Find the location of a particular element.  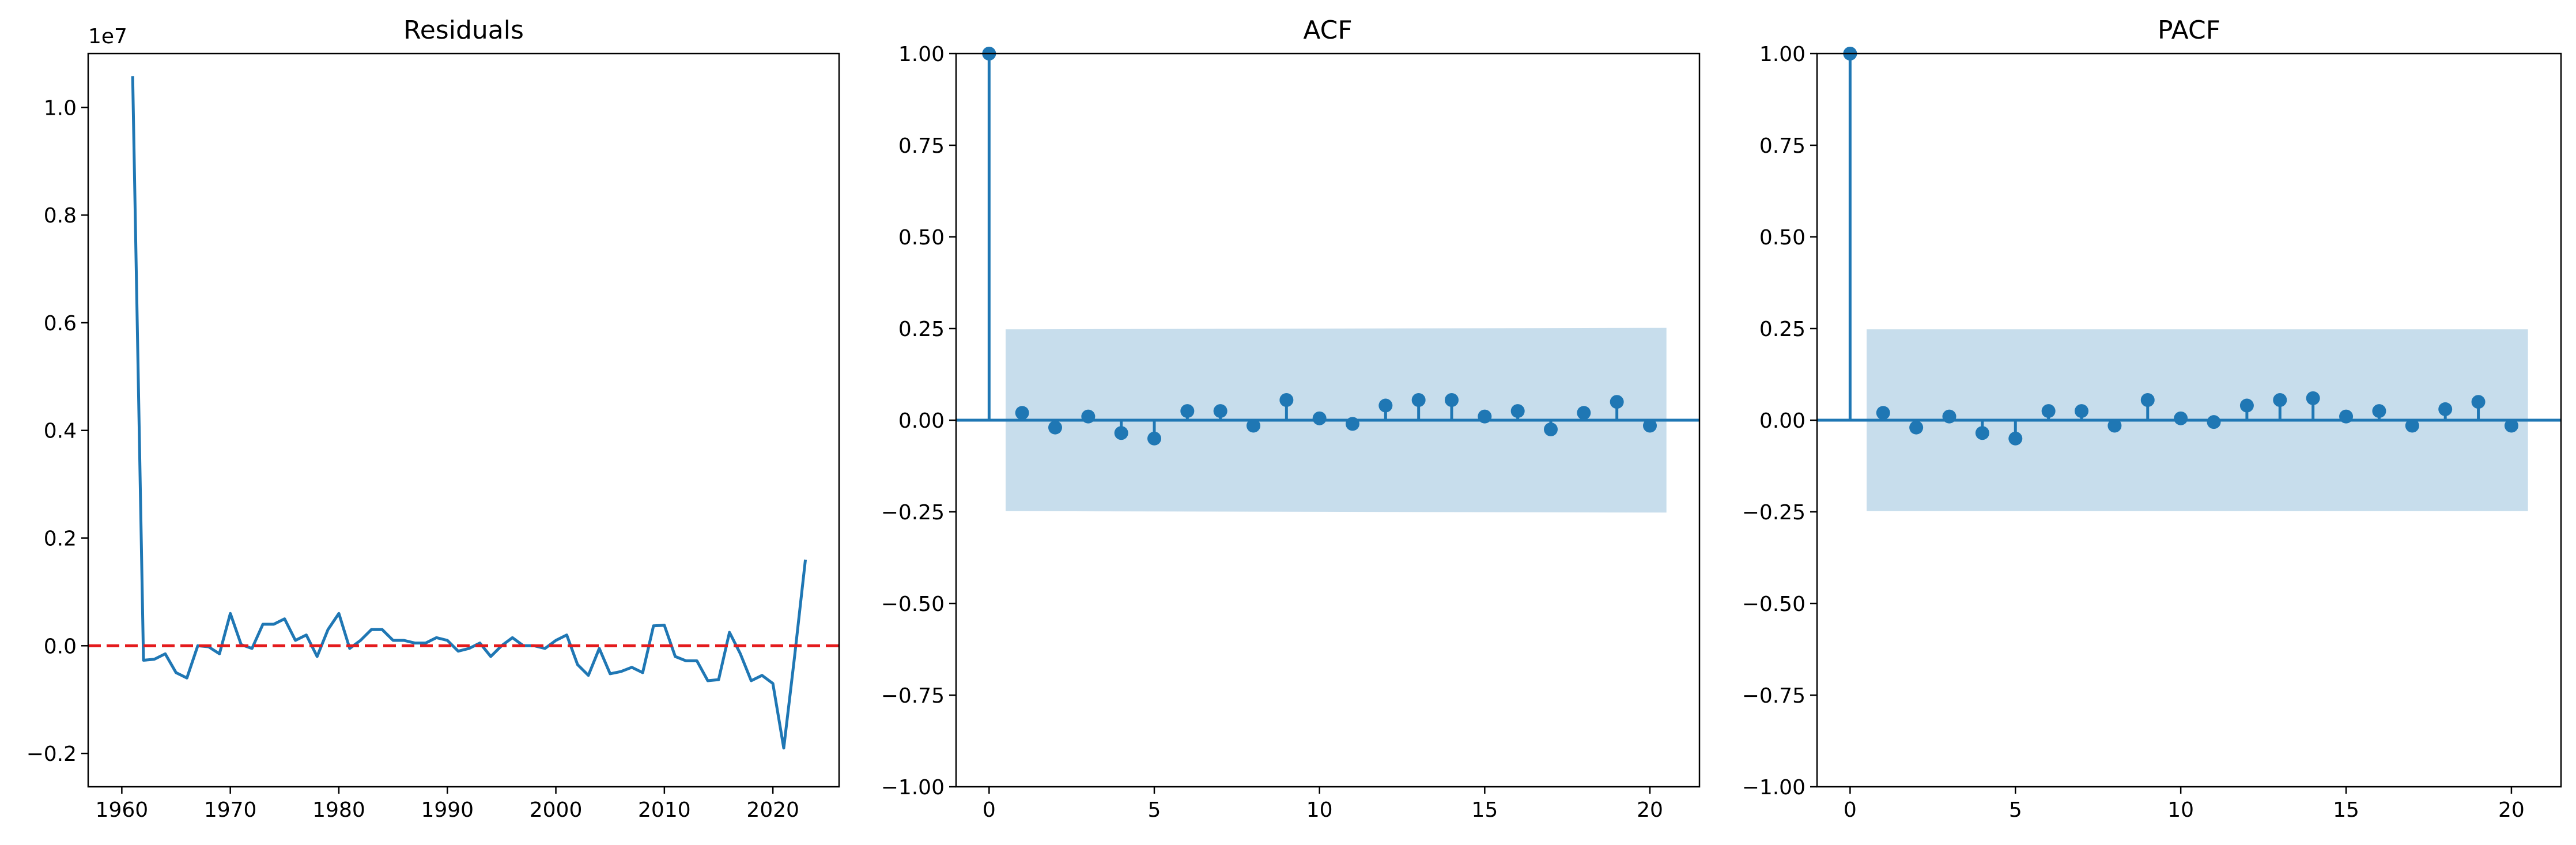

pacf-x-tick-label: 20 is located at coordinates (2511, 810).